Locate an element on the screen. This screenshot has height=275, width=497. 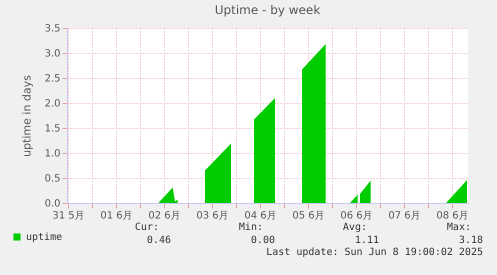
text: Min: is located at coordinates (250, 227).